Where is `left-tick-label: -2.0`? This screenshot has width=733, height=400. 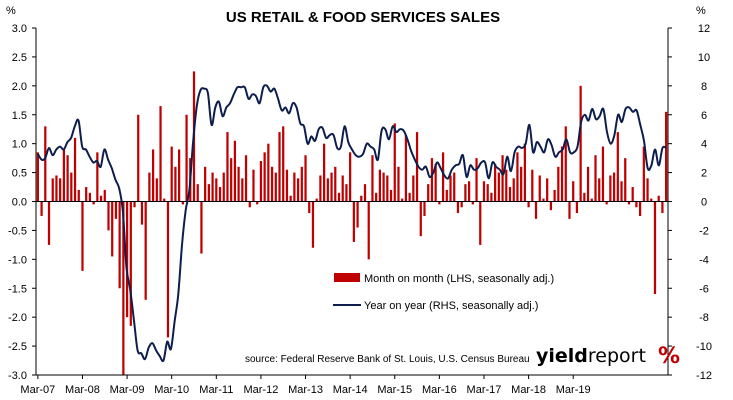 left-tick-label: -2.0 is located at coordinates (17, 318).